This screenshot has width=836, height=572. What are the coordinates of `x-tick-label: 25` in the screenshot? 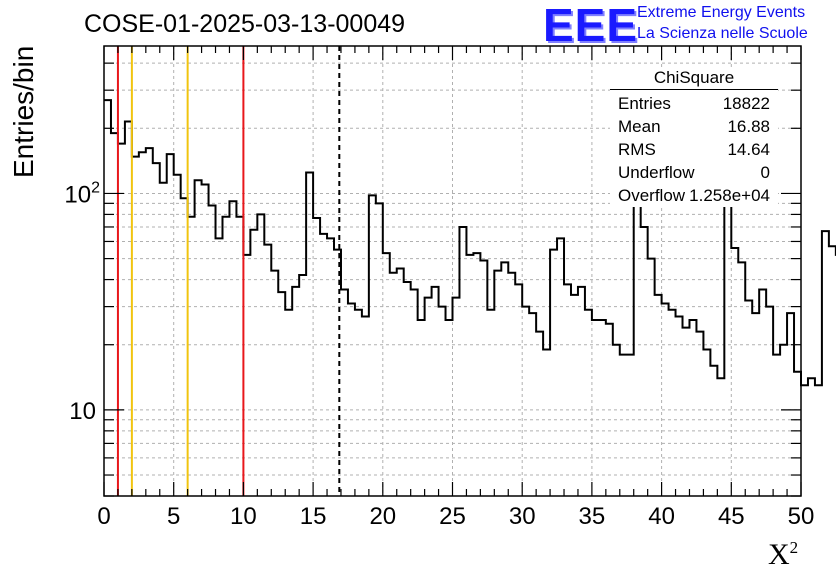 It's located at (452, 516).